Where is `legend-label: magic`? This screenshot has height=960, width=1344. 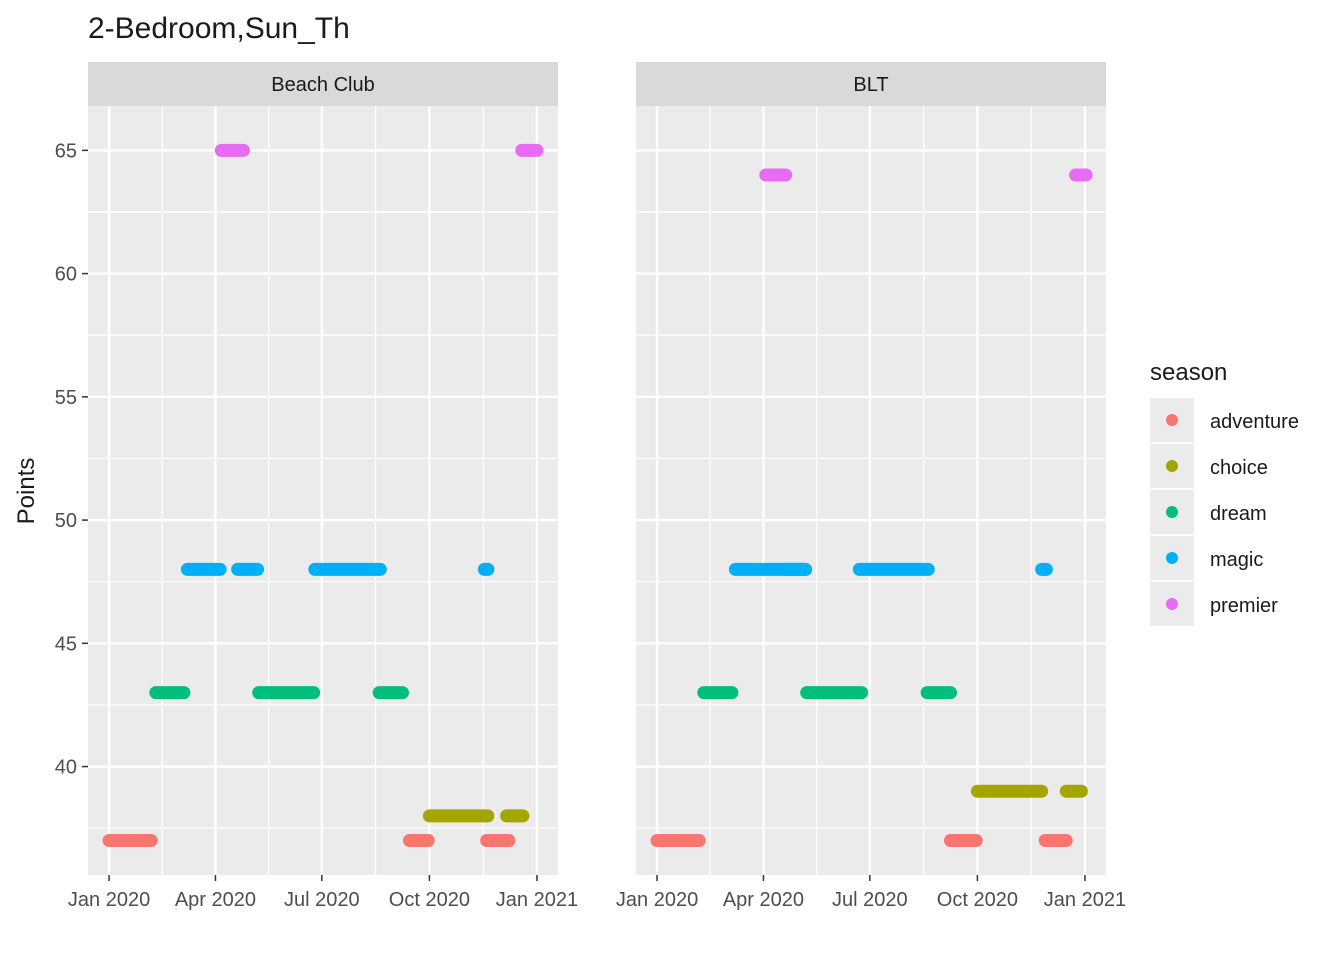
legend-label: magic is located at coordinates (1236, 560).